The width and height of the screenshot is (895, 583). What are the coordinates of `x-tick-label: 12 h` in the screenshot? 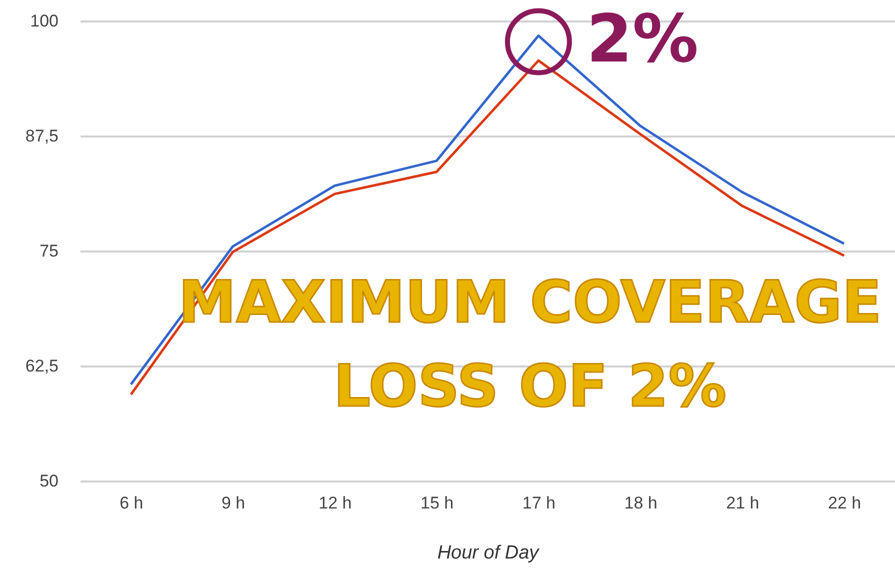 It's located at (335, 503).